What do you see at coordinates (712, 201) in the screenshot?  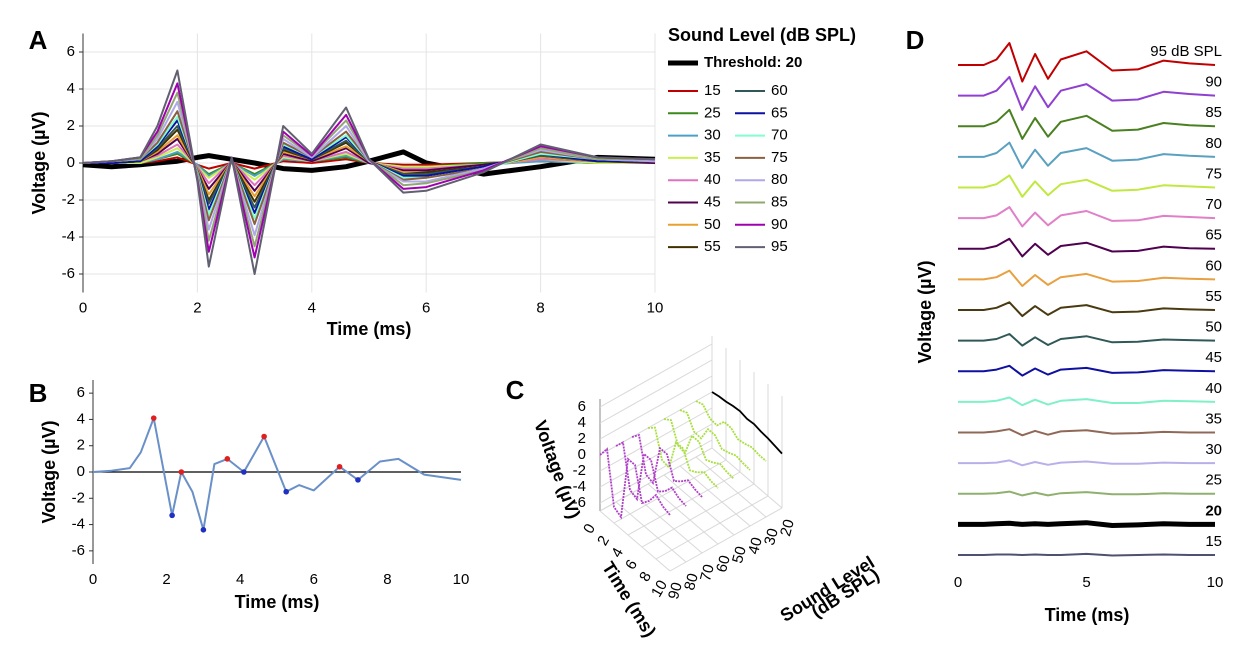 I see `legend-label: 45` at bounding box center [712, 201].